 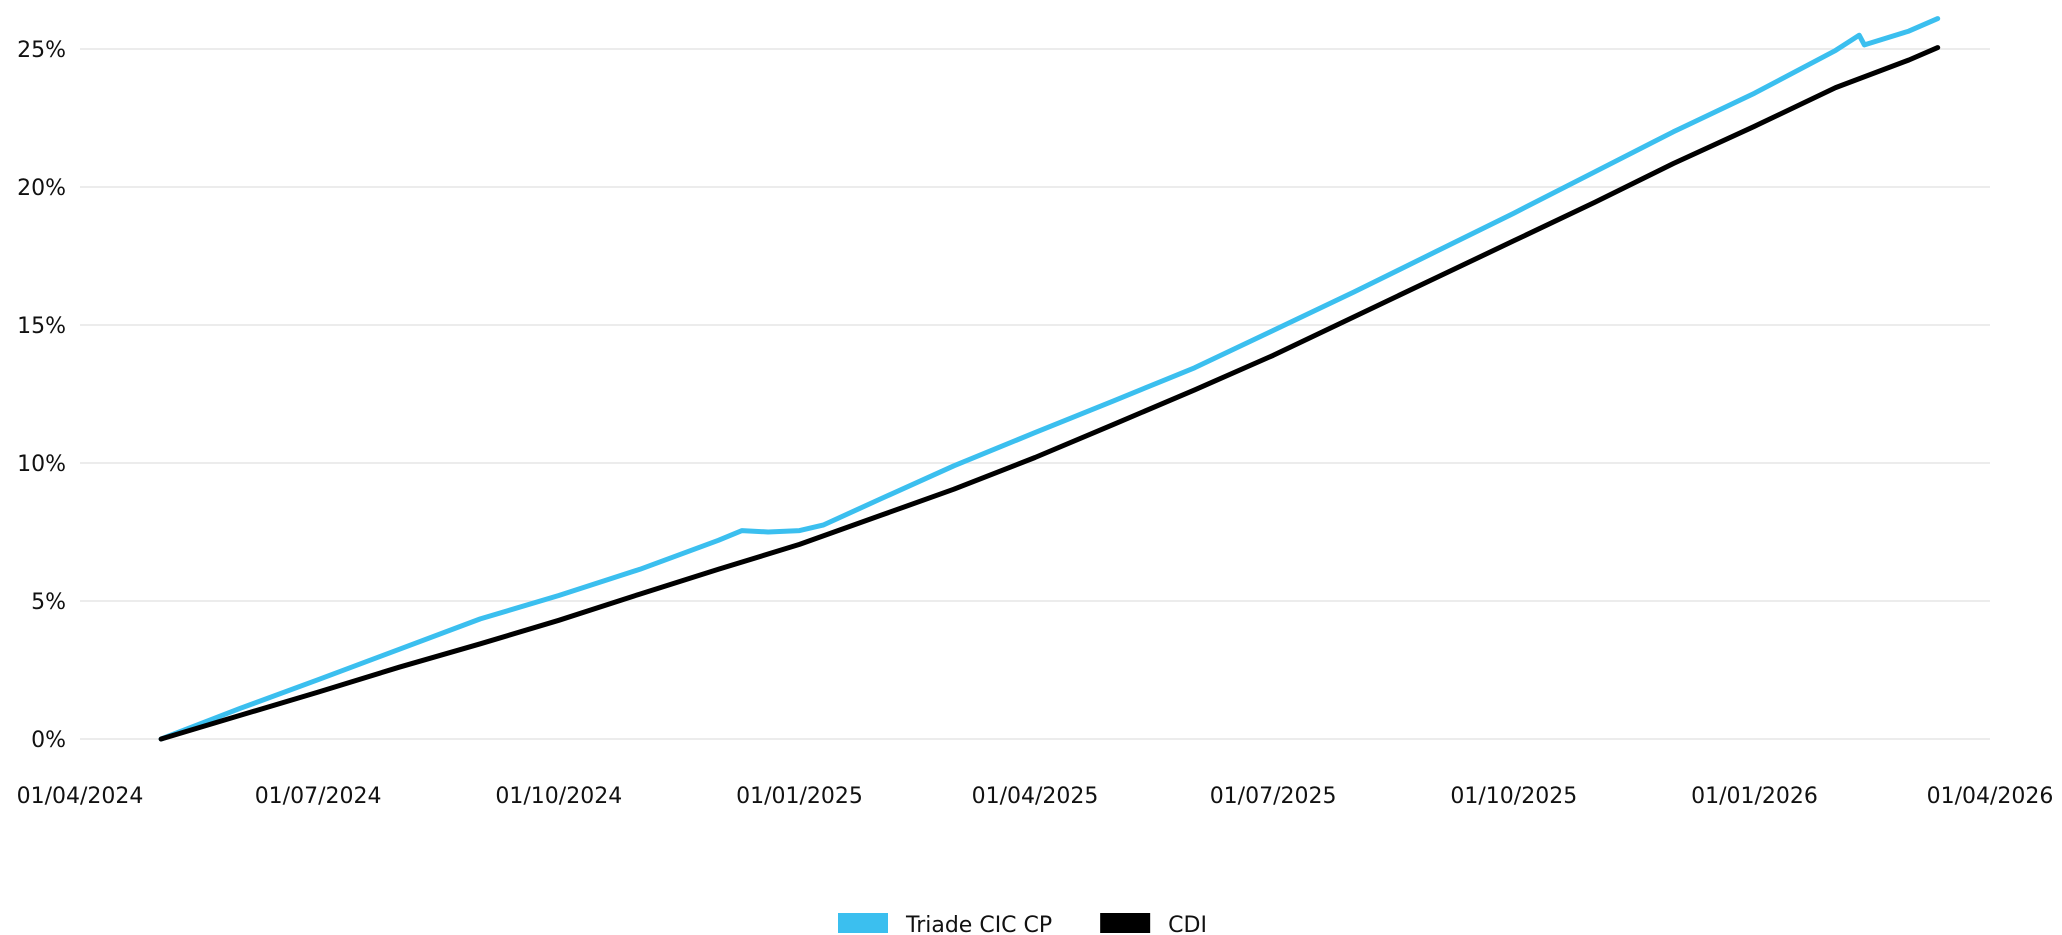 What do you see at coordinates (80, 796) in the screenshot?
I see `x-tick-label: 01/04/2024` at bounding box center [80, 796].